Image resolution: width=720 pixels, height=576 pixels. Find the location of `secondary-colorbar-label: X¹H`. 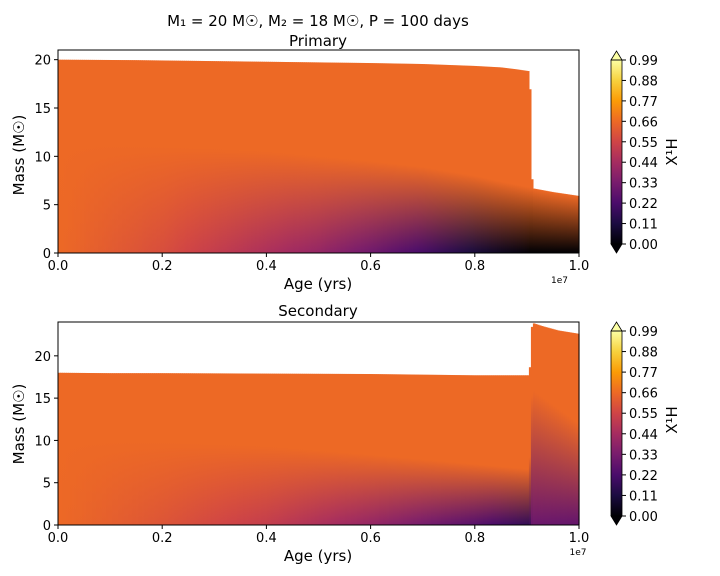

secondary-colorbar-label: X¹H is located at coordinates (672, 420).